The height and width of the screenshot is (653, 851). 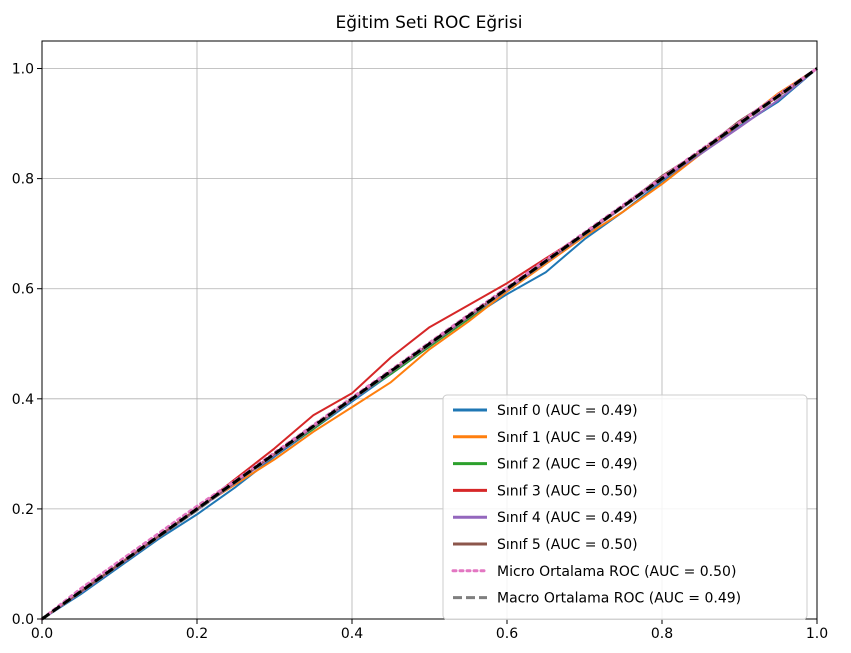 I want to click on legend-box, so click(x=625, y=507).